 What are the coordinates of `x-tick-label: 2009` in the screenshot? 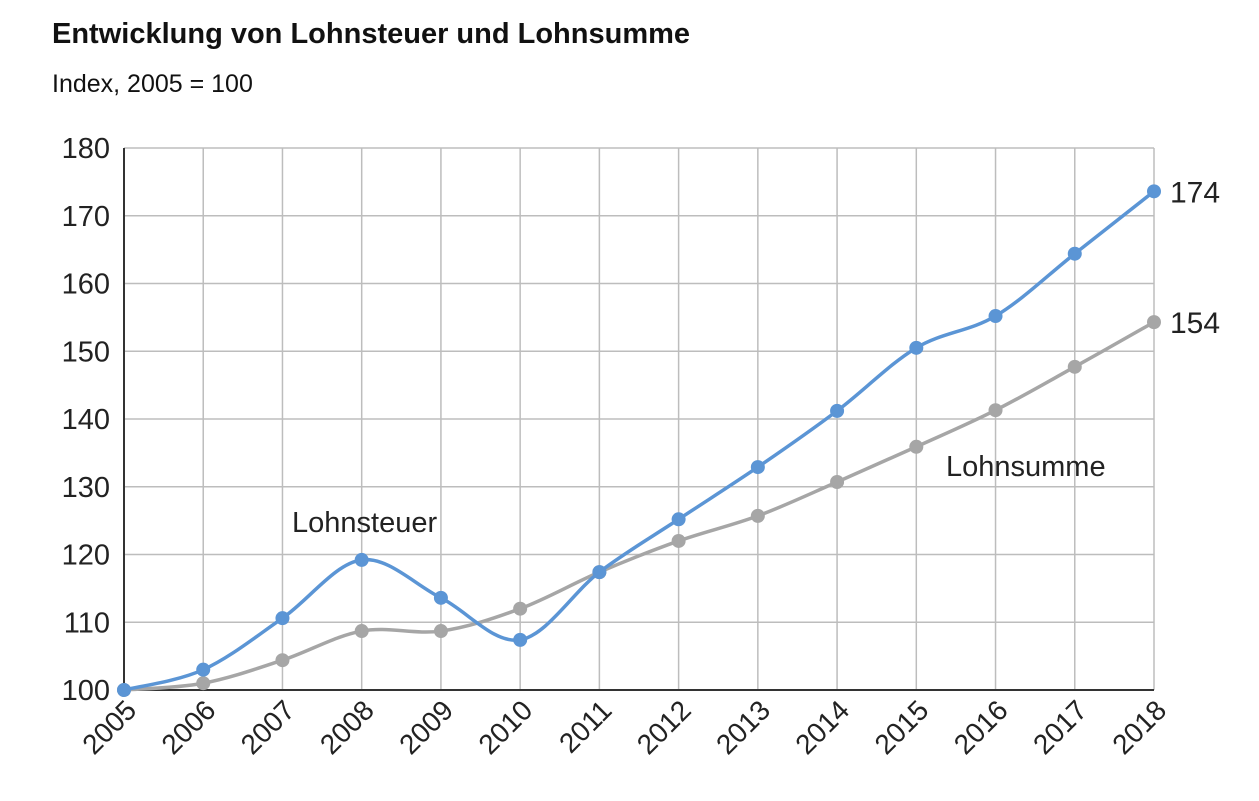 It's located at (426, 727).